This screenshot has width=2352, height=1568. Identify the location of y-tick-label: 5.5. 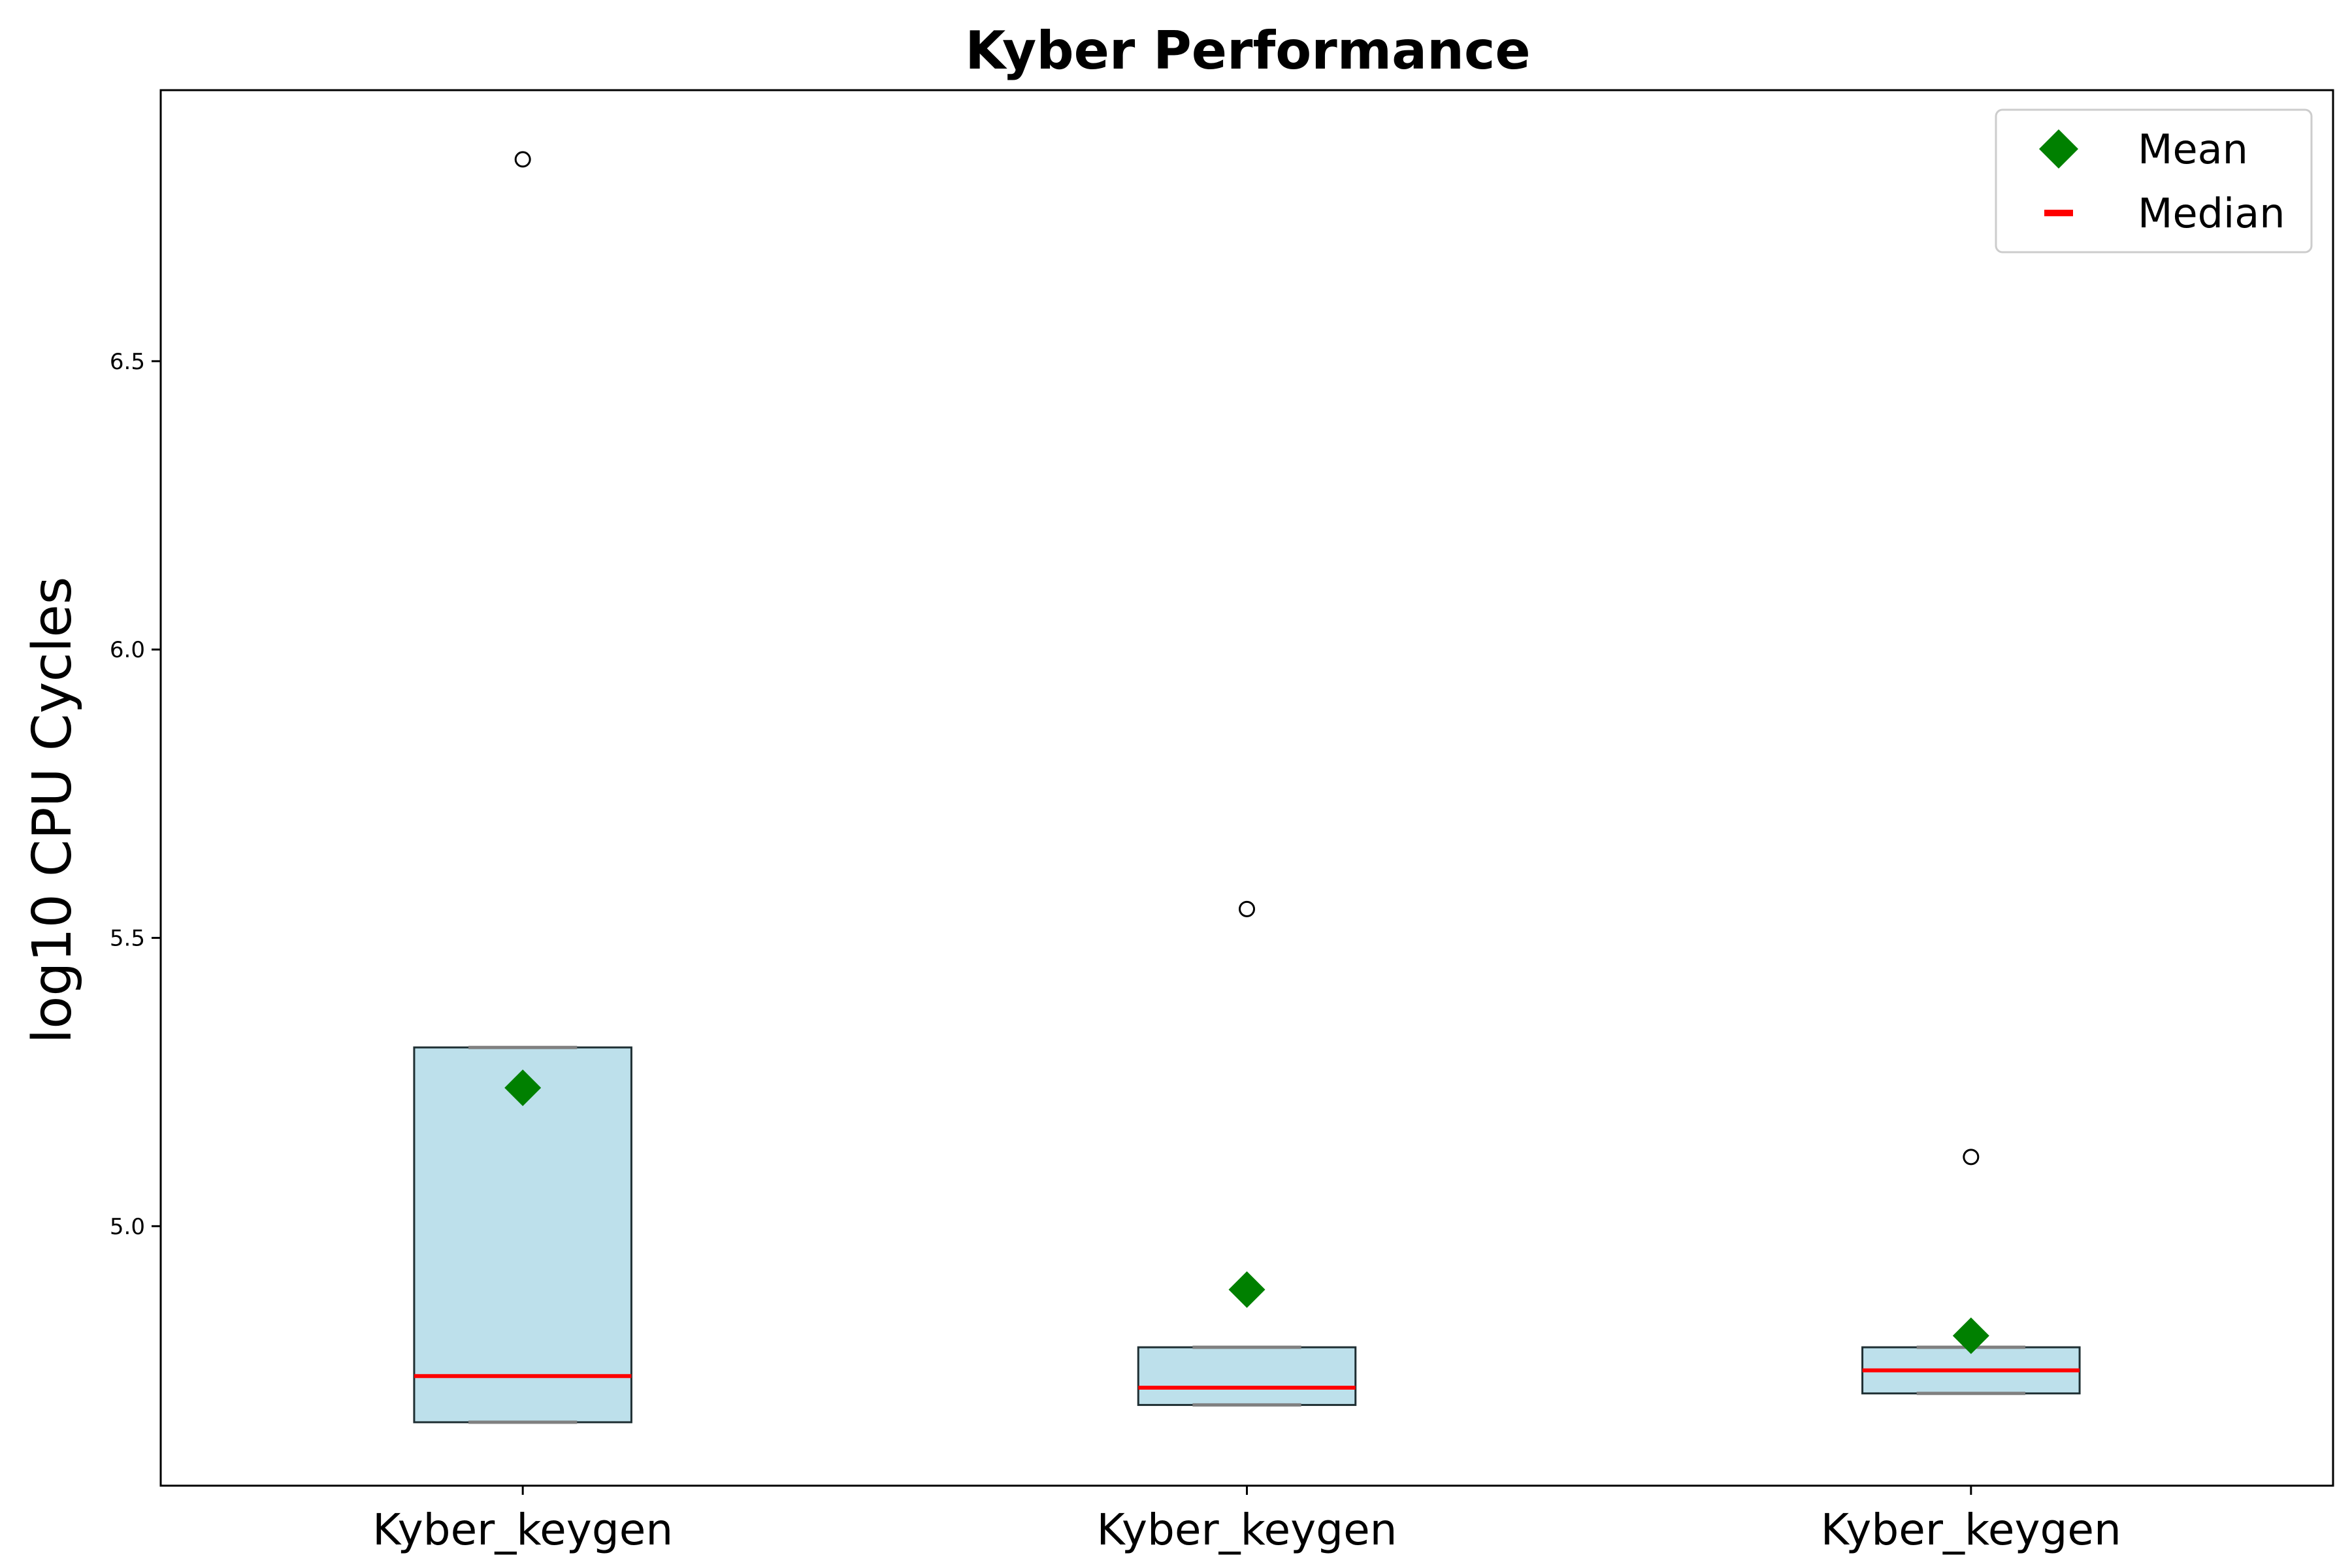
(127, 938).